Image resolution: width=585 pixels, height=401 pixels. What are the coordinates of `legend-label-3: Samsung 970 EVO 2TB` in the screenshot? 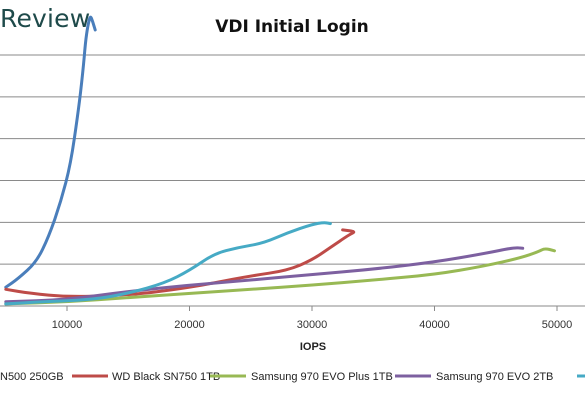 It's located at (494, 377).